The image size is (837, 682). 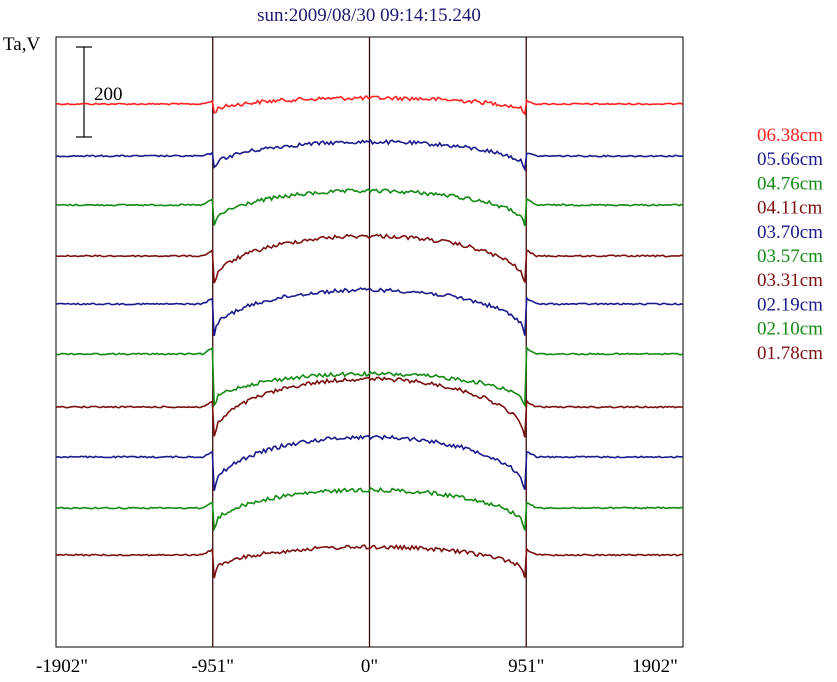 What do you see at coordinates (369, 407) in the screenshot?
I see `series-line-03.31cm` at bounding box center [369, 407].